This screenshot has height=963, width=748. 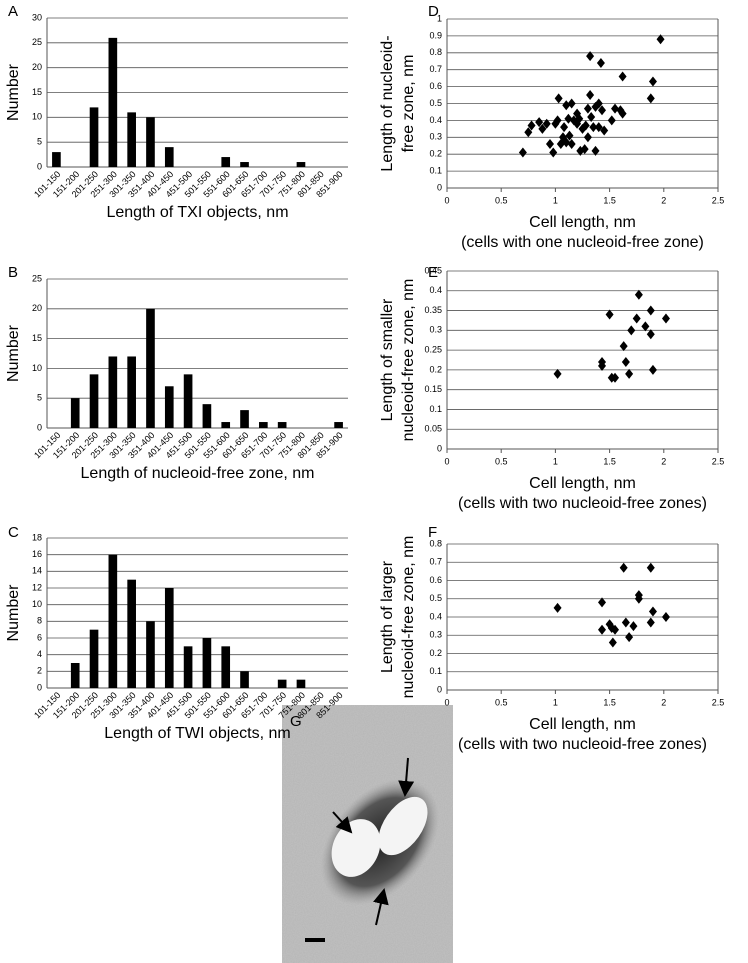 What do you see at coordinates (432, 532) in the screenshot?
I see `panel-letter: F` at bounding box center [432, 532].